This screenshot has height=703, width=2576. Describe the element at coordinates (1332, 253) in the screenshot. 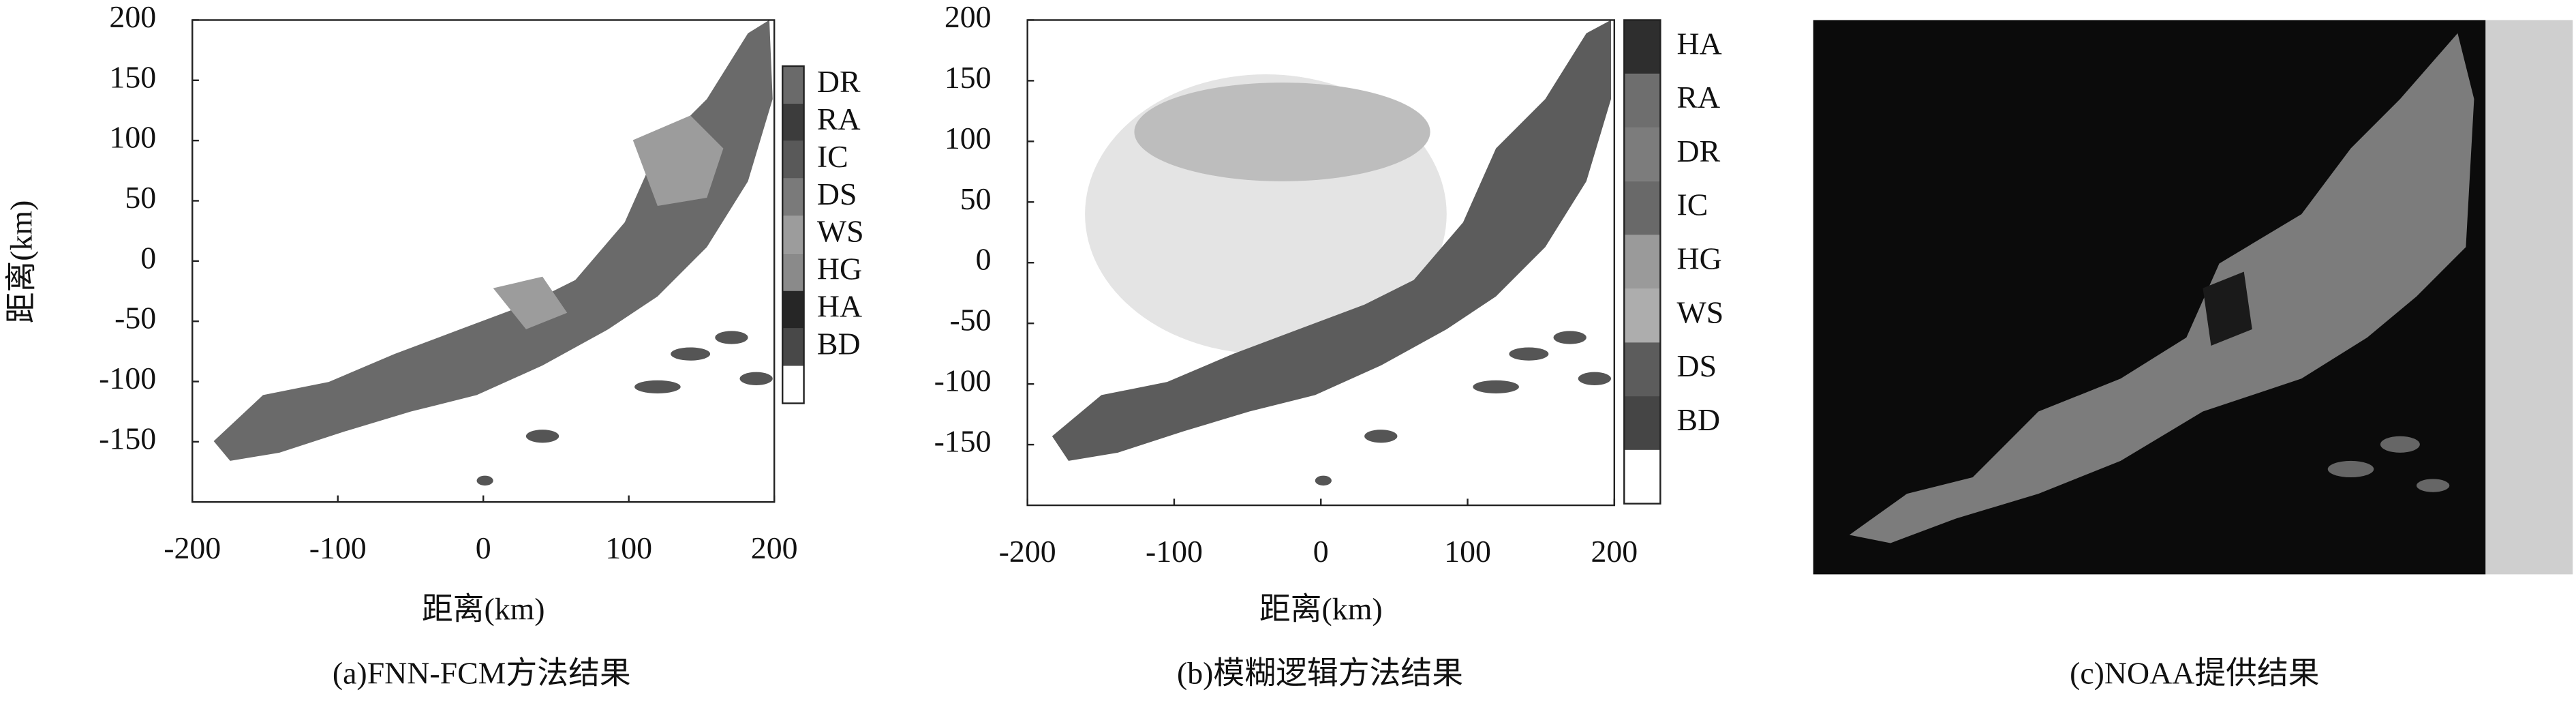

I see `echo-b` at that location.